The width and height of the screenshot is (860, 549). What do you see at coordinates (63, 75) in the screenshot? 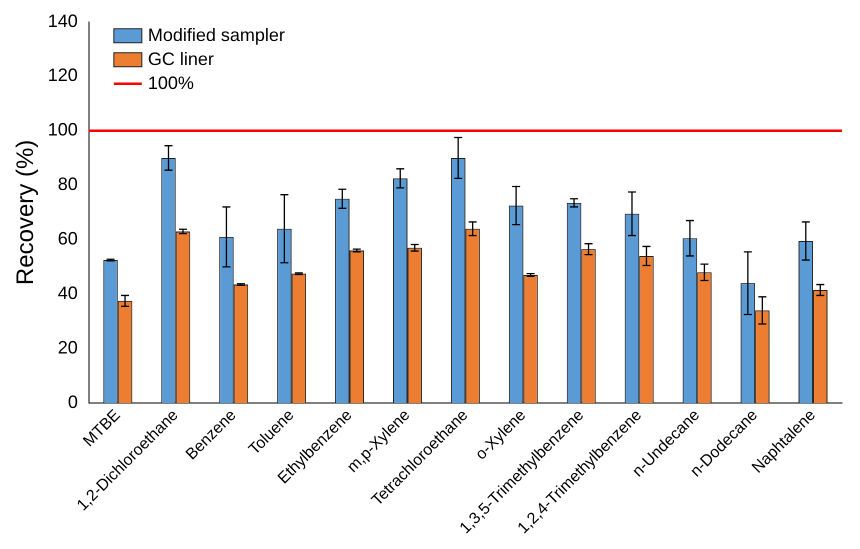
I see `y-tick-label: 120` at bounding box center [63, 75].